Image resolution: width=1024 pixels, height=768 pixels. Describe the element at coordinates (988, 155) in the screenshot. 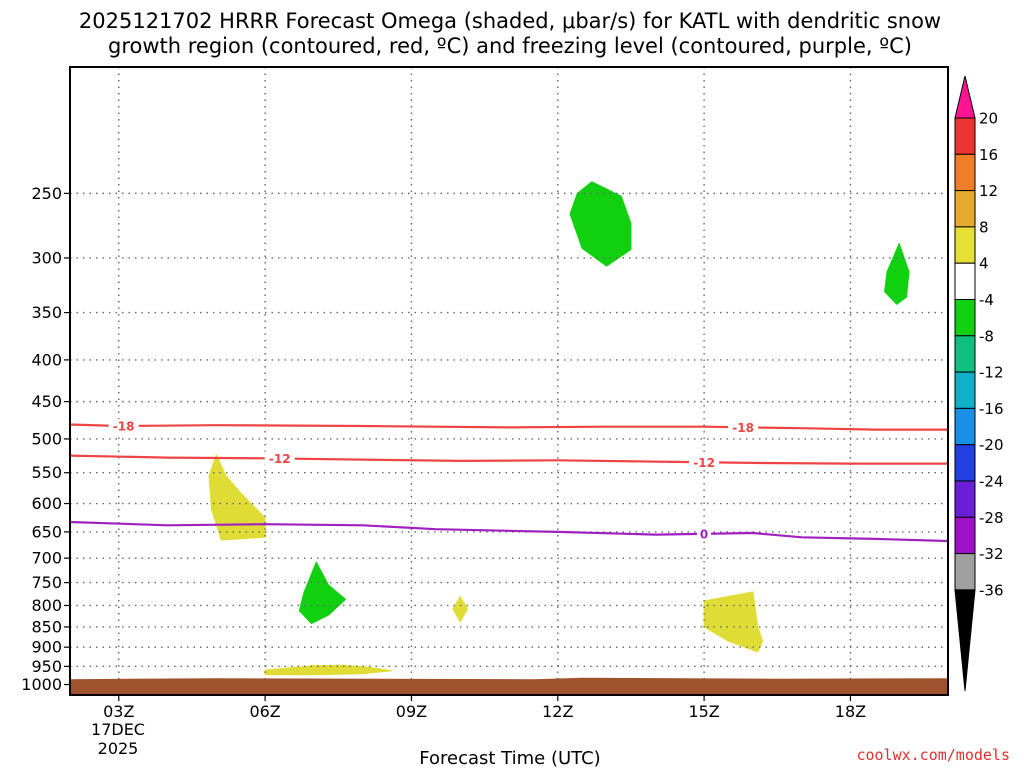

I see `colorbar-level-label: 16` at that location.